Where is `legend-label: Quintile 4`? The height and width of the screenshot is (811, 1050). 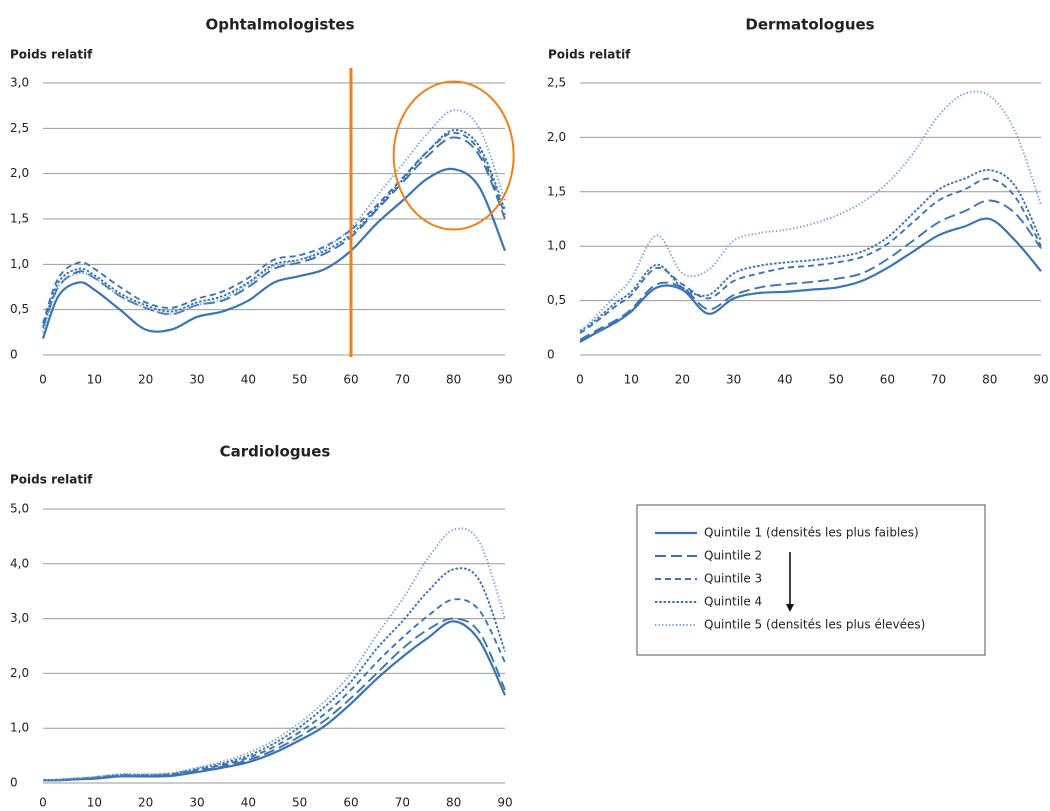
legend-label: Quintile 4 is located at coordinates (733, 602).